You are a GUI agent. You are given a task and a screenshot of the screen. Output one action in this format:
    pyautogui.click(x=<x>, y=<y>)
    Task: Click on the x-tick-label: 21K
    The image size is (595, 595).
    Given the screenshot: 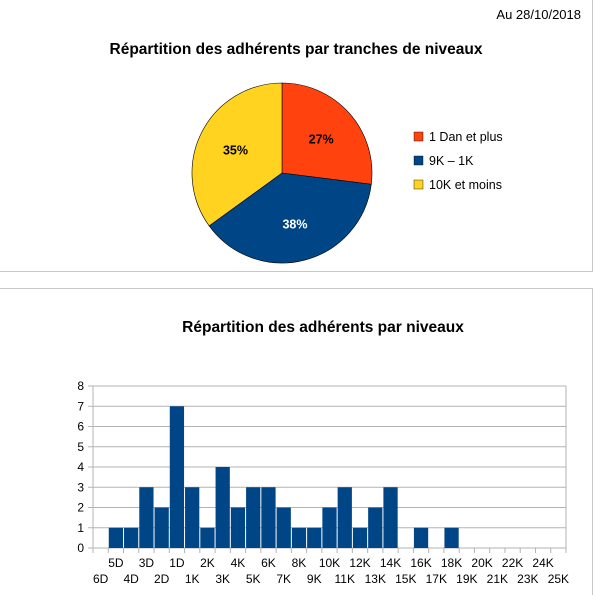 What is the action you would take?
    pyautogui.click(x=497, y=579)
    